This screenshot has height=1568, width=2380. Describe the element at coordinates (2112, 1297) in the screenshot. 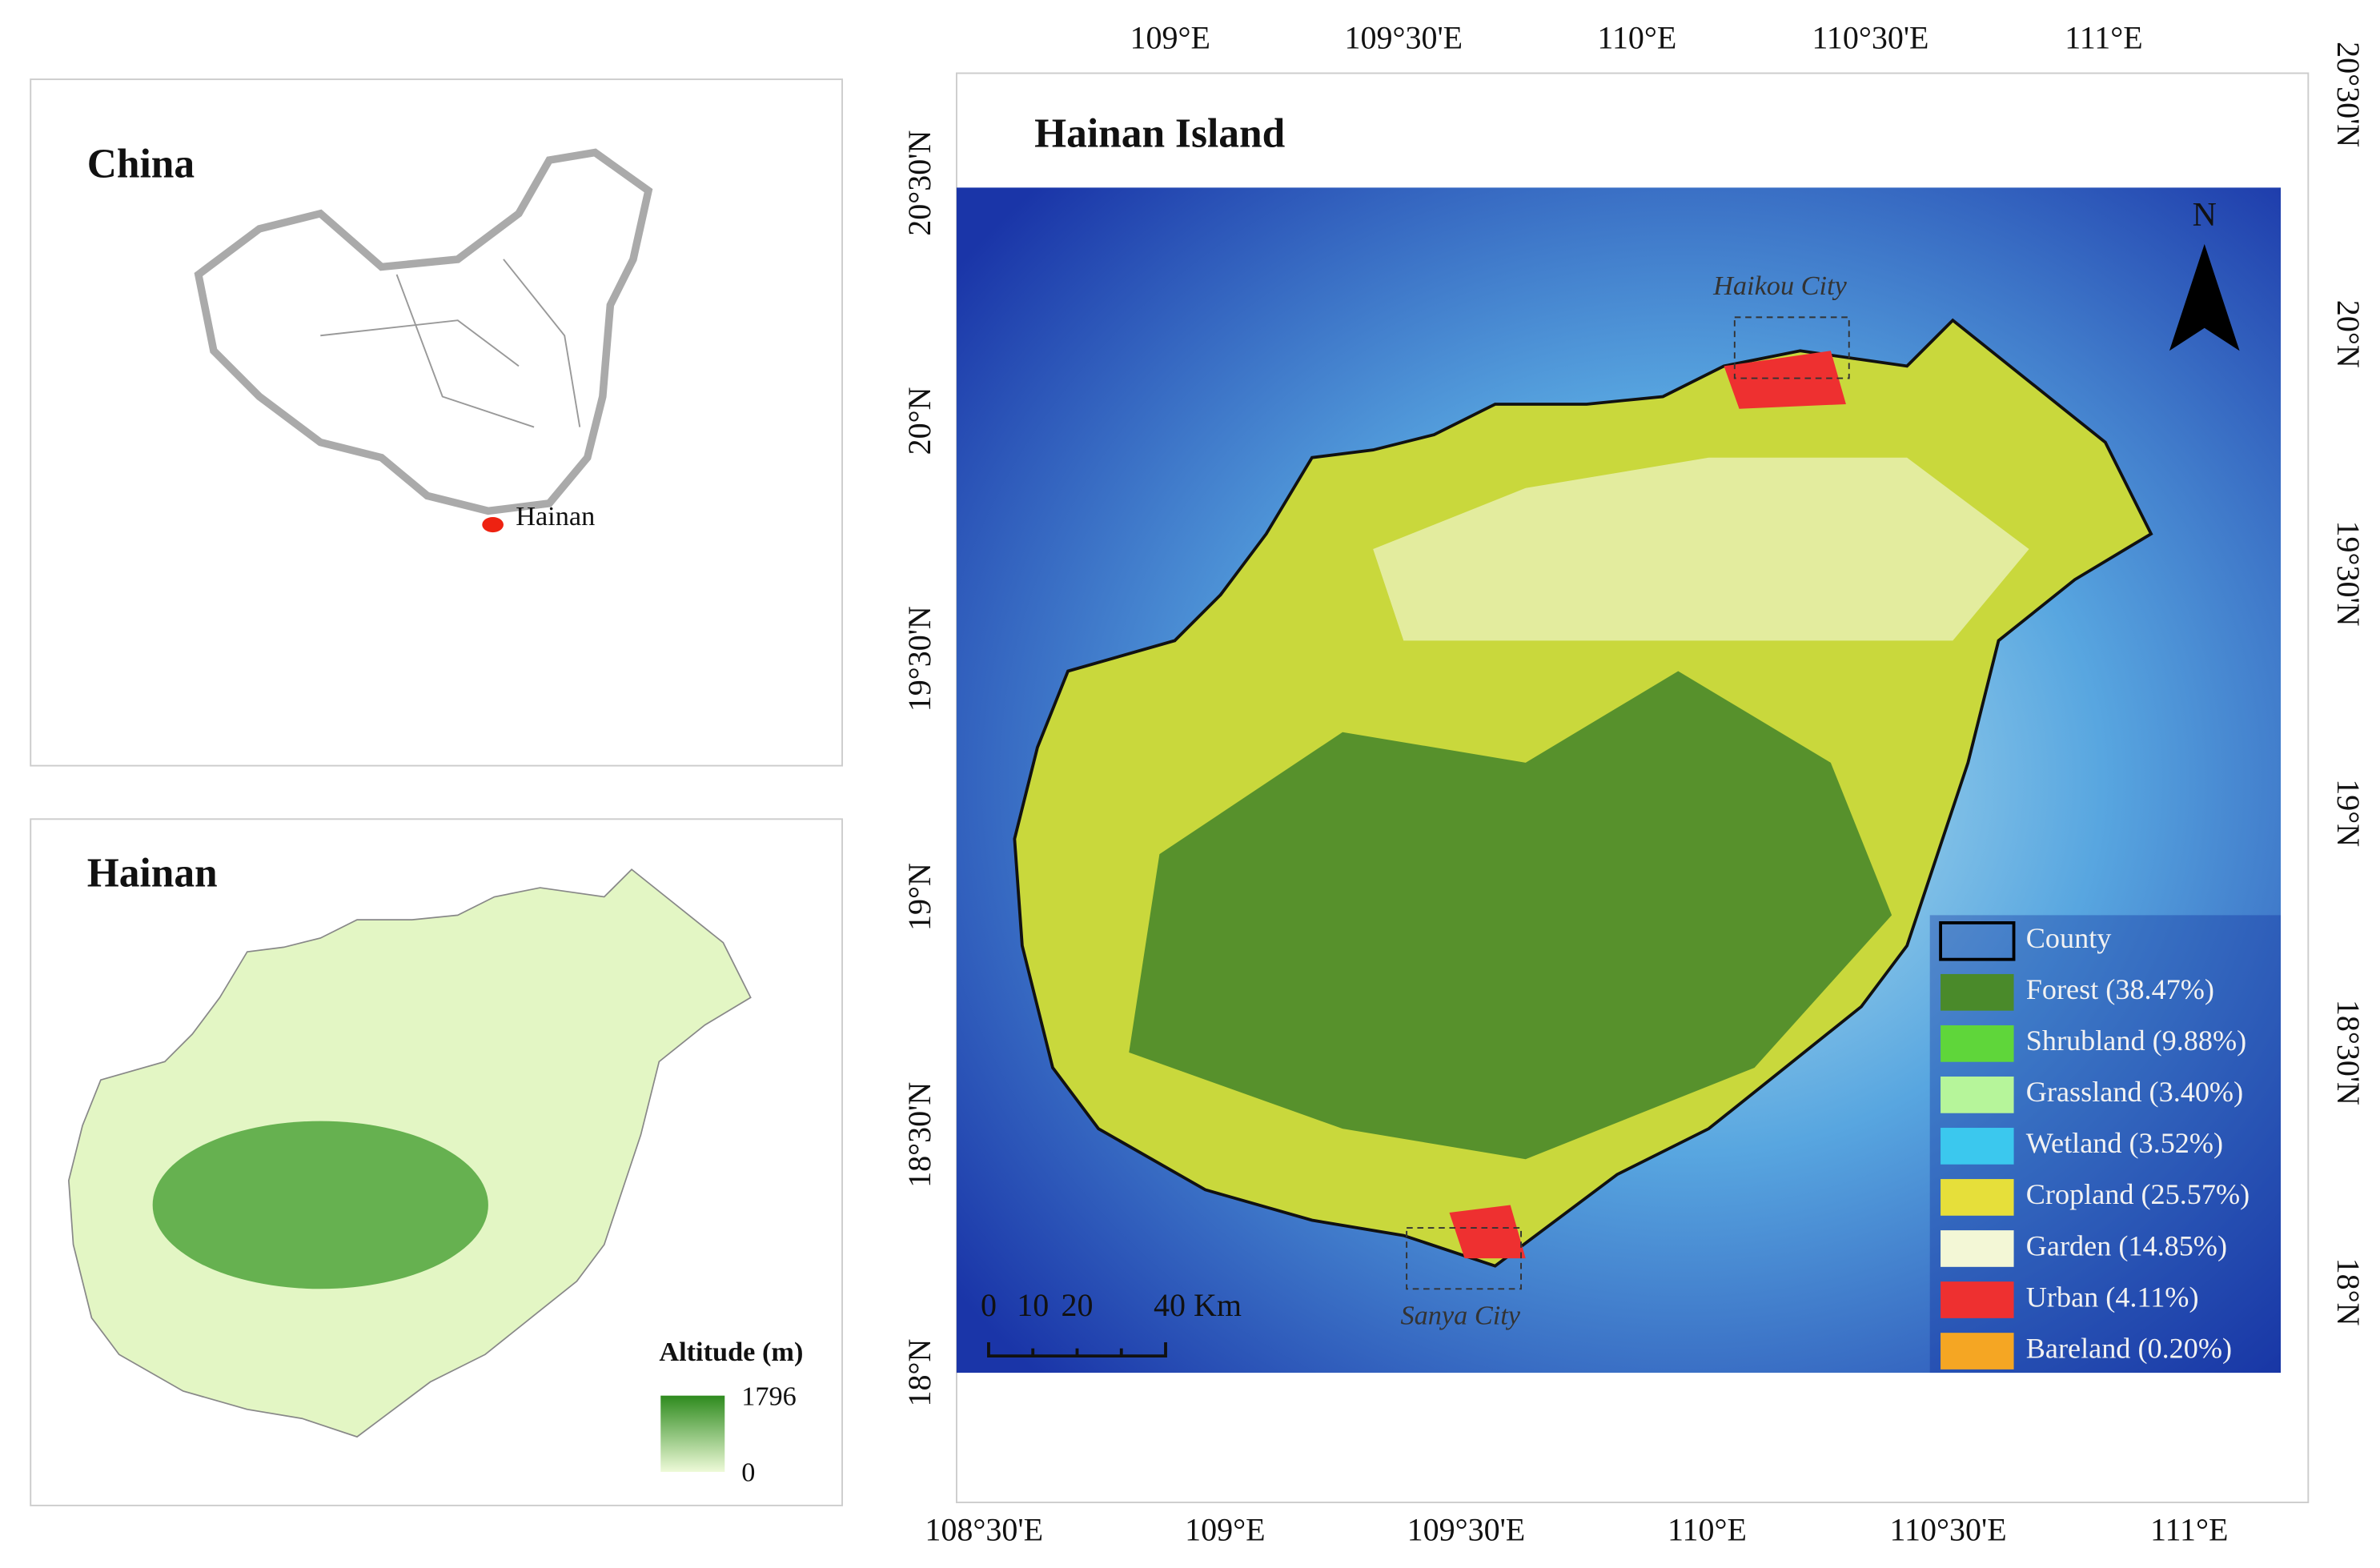

I see `legend-label: Urban (4.11%)` at that location.